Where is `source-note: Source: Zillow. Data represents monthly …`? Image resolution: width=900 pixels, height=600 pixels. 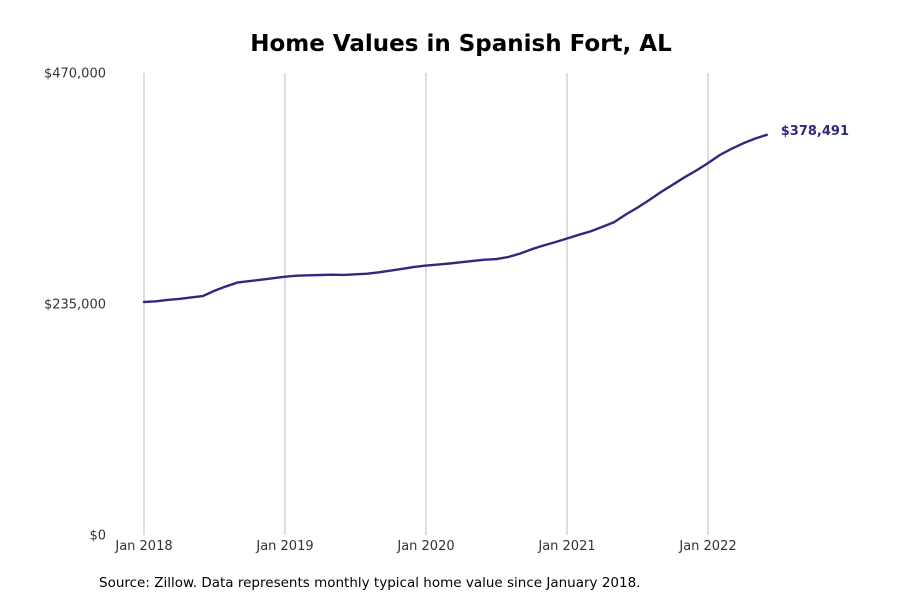
source-note: Source: Zillow. Data represents monthly … is located at coordinates (369, 583).